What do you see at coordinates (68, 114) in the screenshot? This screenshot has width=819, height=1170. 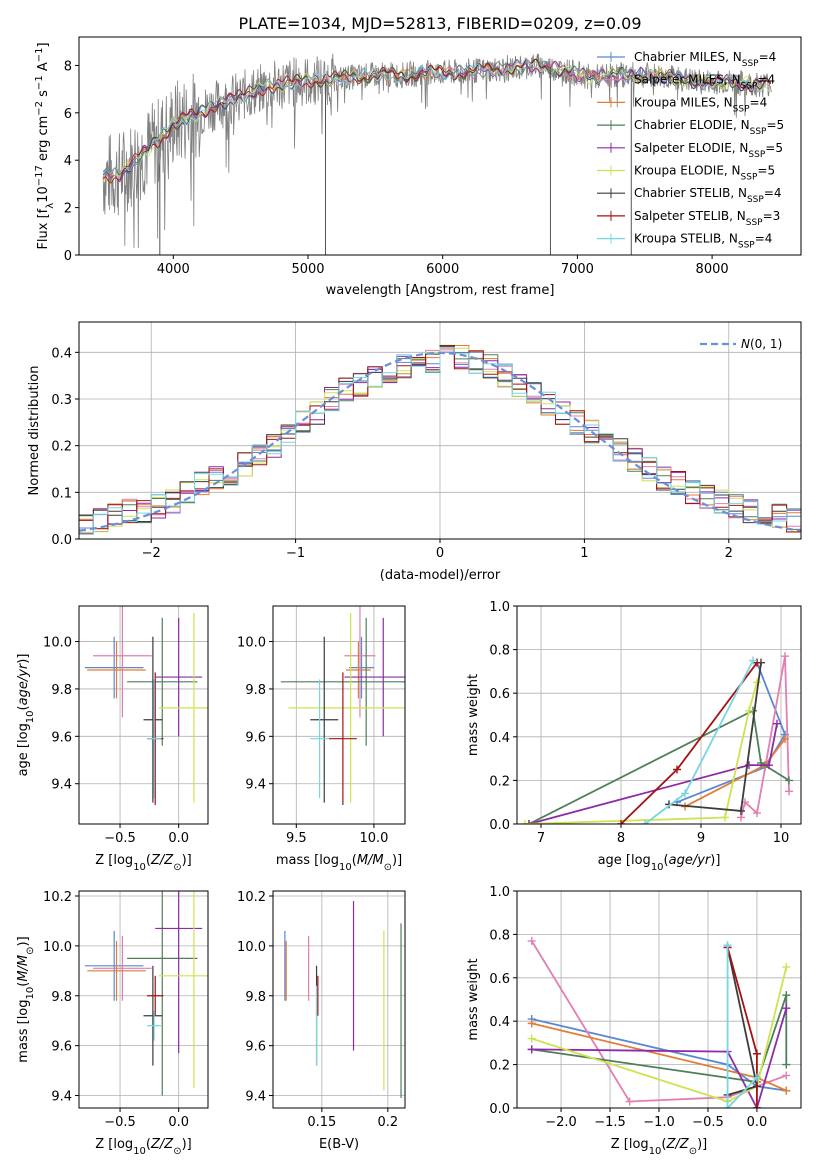 I see `y-tick-label: 6` at bounding box center [68, 114].